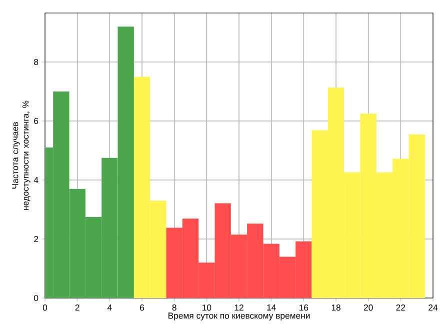 Image resolution: width=448 pixels, height=336 pixels. What do you see at coordinates (36, 62) in the screenshot?
I see `y-tick-label: 8` at bounding box center [36, 62].